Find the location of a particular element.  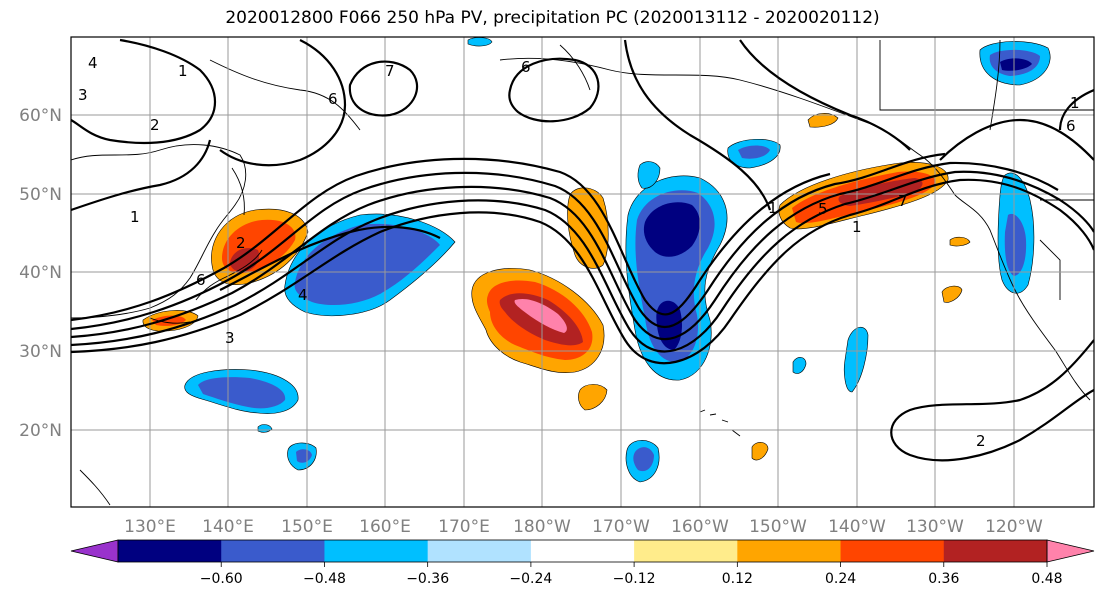

lon-label: 160°E is located at coordinates (385, 527).